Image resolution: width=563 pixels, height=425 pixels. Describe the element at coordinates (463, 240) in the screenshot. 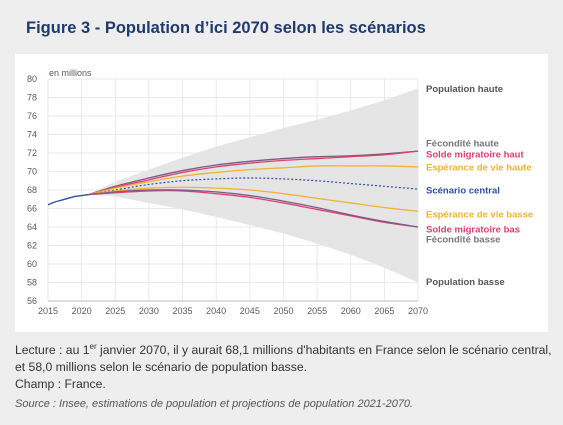

I see `series-label-7: Fécondité basse` at that location.